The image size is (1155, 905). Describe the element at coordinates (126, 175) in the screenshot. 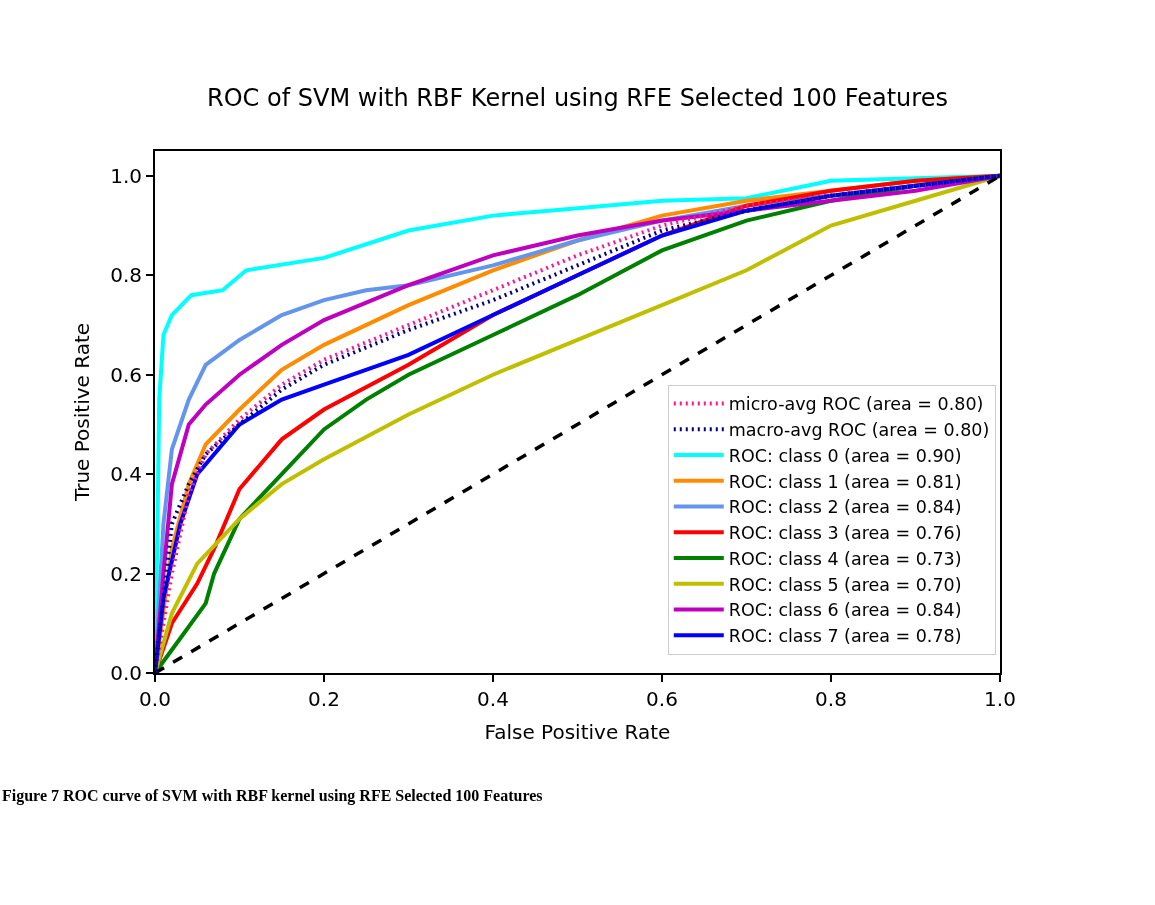

I see `y-tick-label: 1.0` at that location.